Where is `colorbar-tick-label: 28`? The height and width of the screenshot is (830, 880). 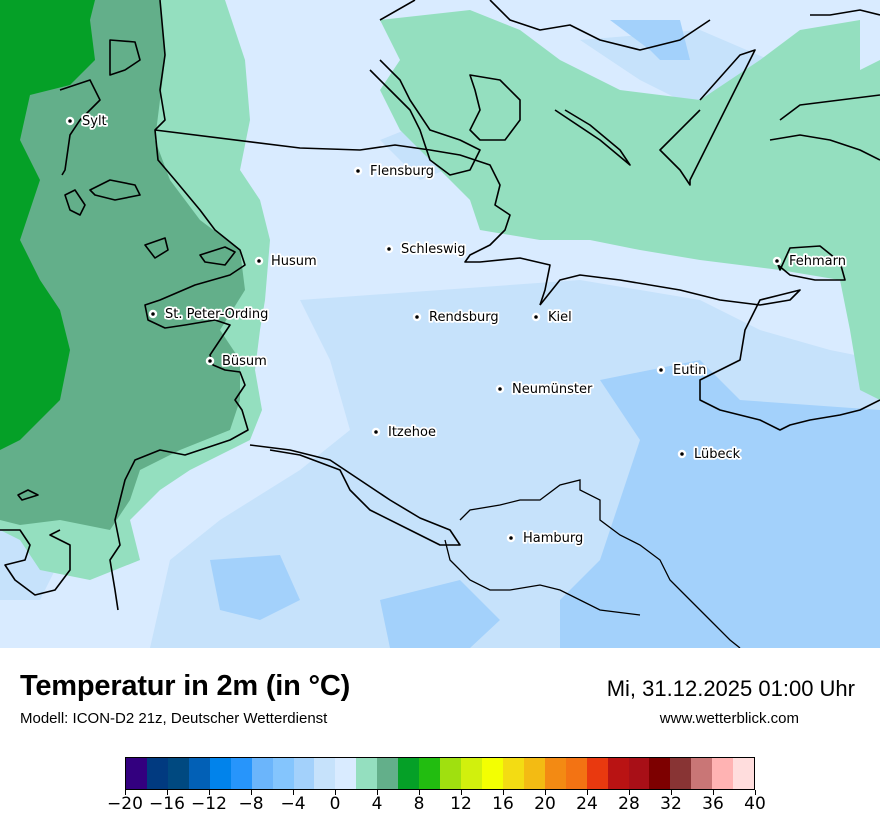
colorbar-tick-label: 28 is located at coordinates (629, 804).